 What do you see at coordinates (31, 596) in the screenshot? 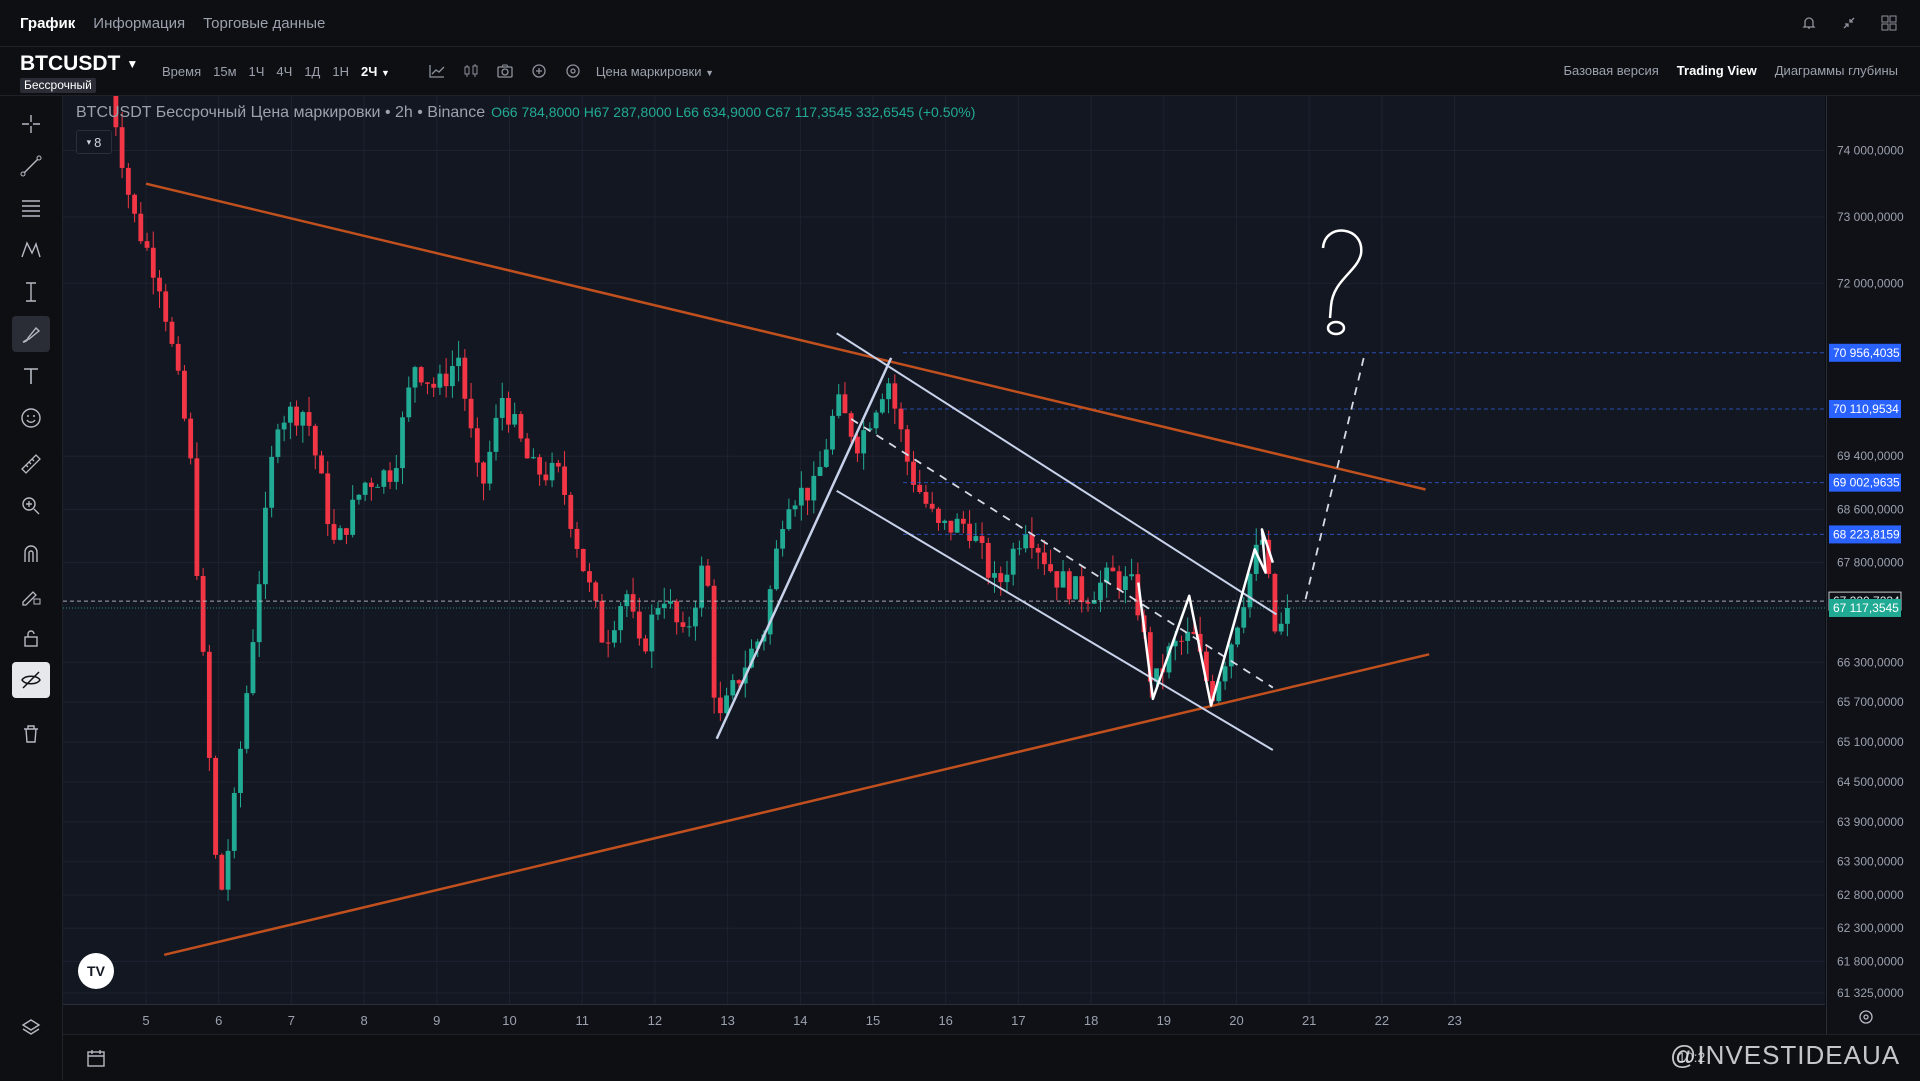
I see `lock-draw-icon` at bounding box center [31, 596].